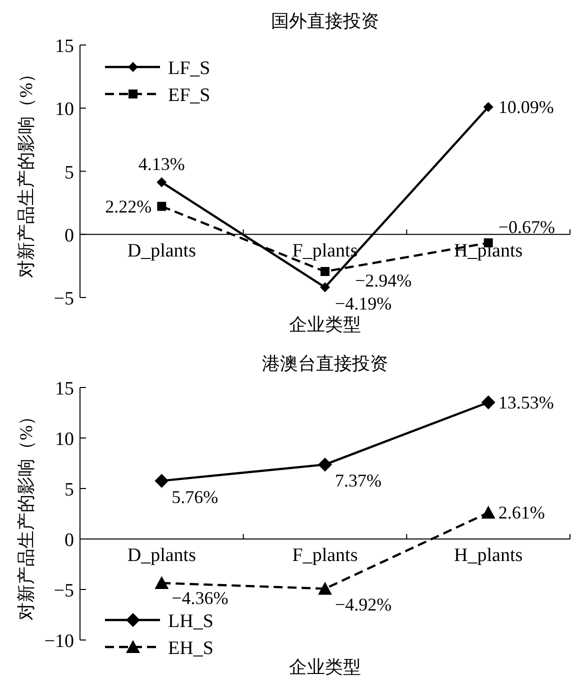 This screenshot has height=685, width=572. Describe the element at coordinates (161, 164) in the screenshot. I see `data-label: 4.13%` at that location.